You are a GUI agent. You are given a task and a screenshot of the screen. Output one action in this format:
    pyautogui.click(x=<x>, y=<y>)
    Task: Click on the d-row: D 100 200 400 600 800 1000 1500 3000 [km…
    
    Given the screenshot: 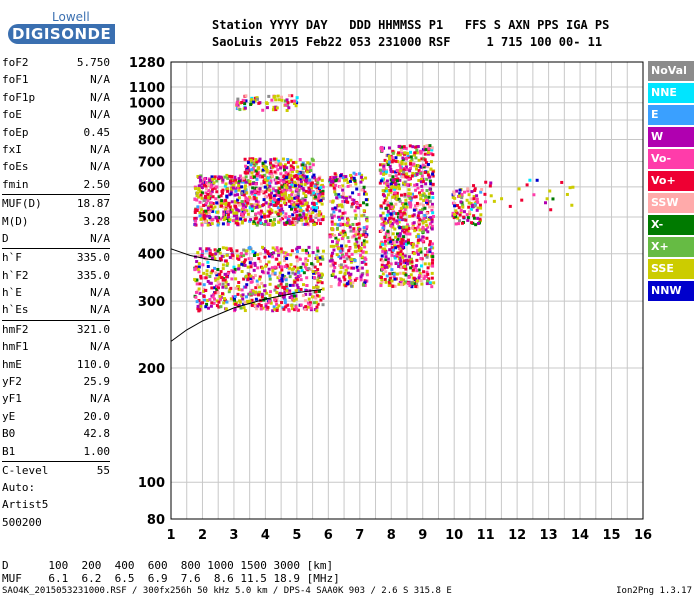 What is the action you would take?
    pyautogui.click(x=168, y=565)
    